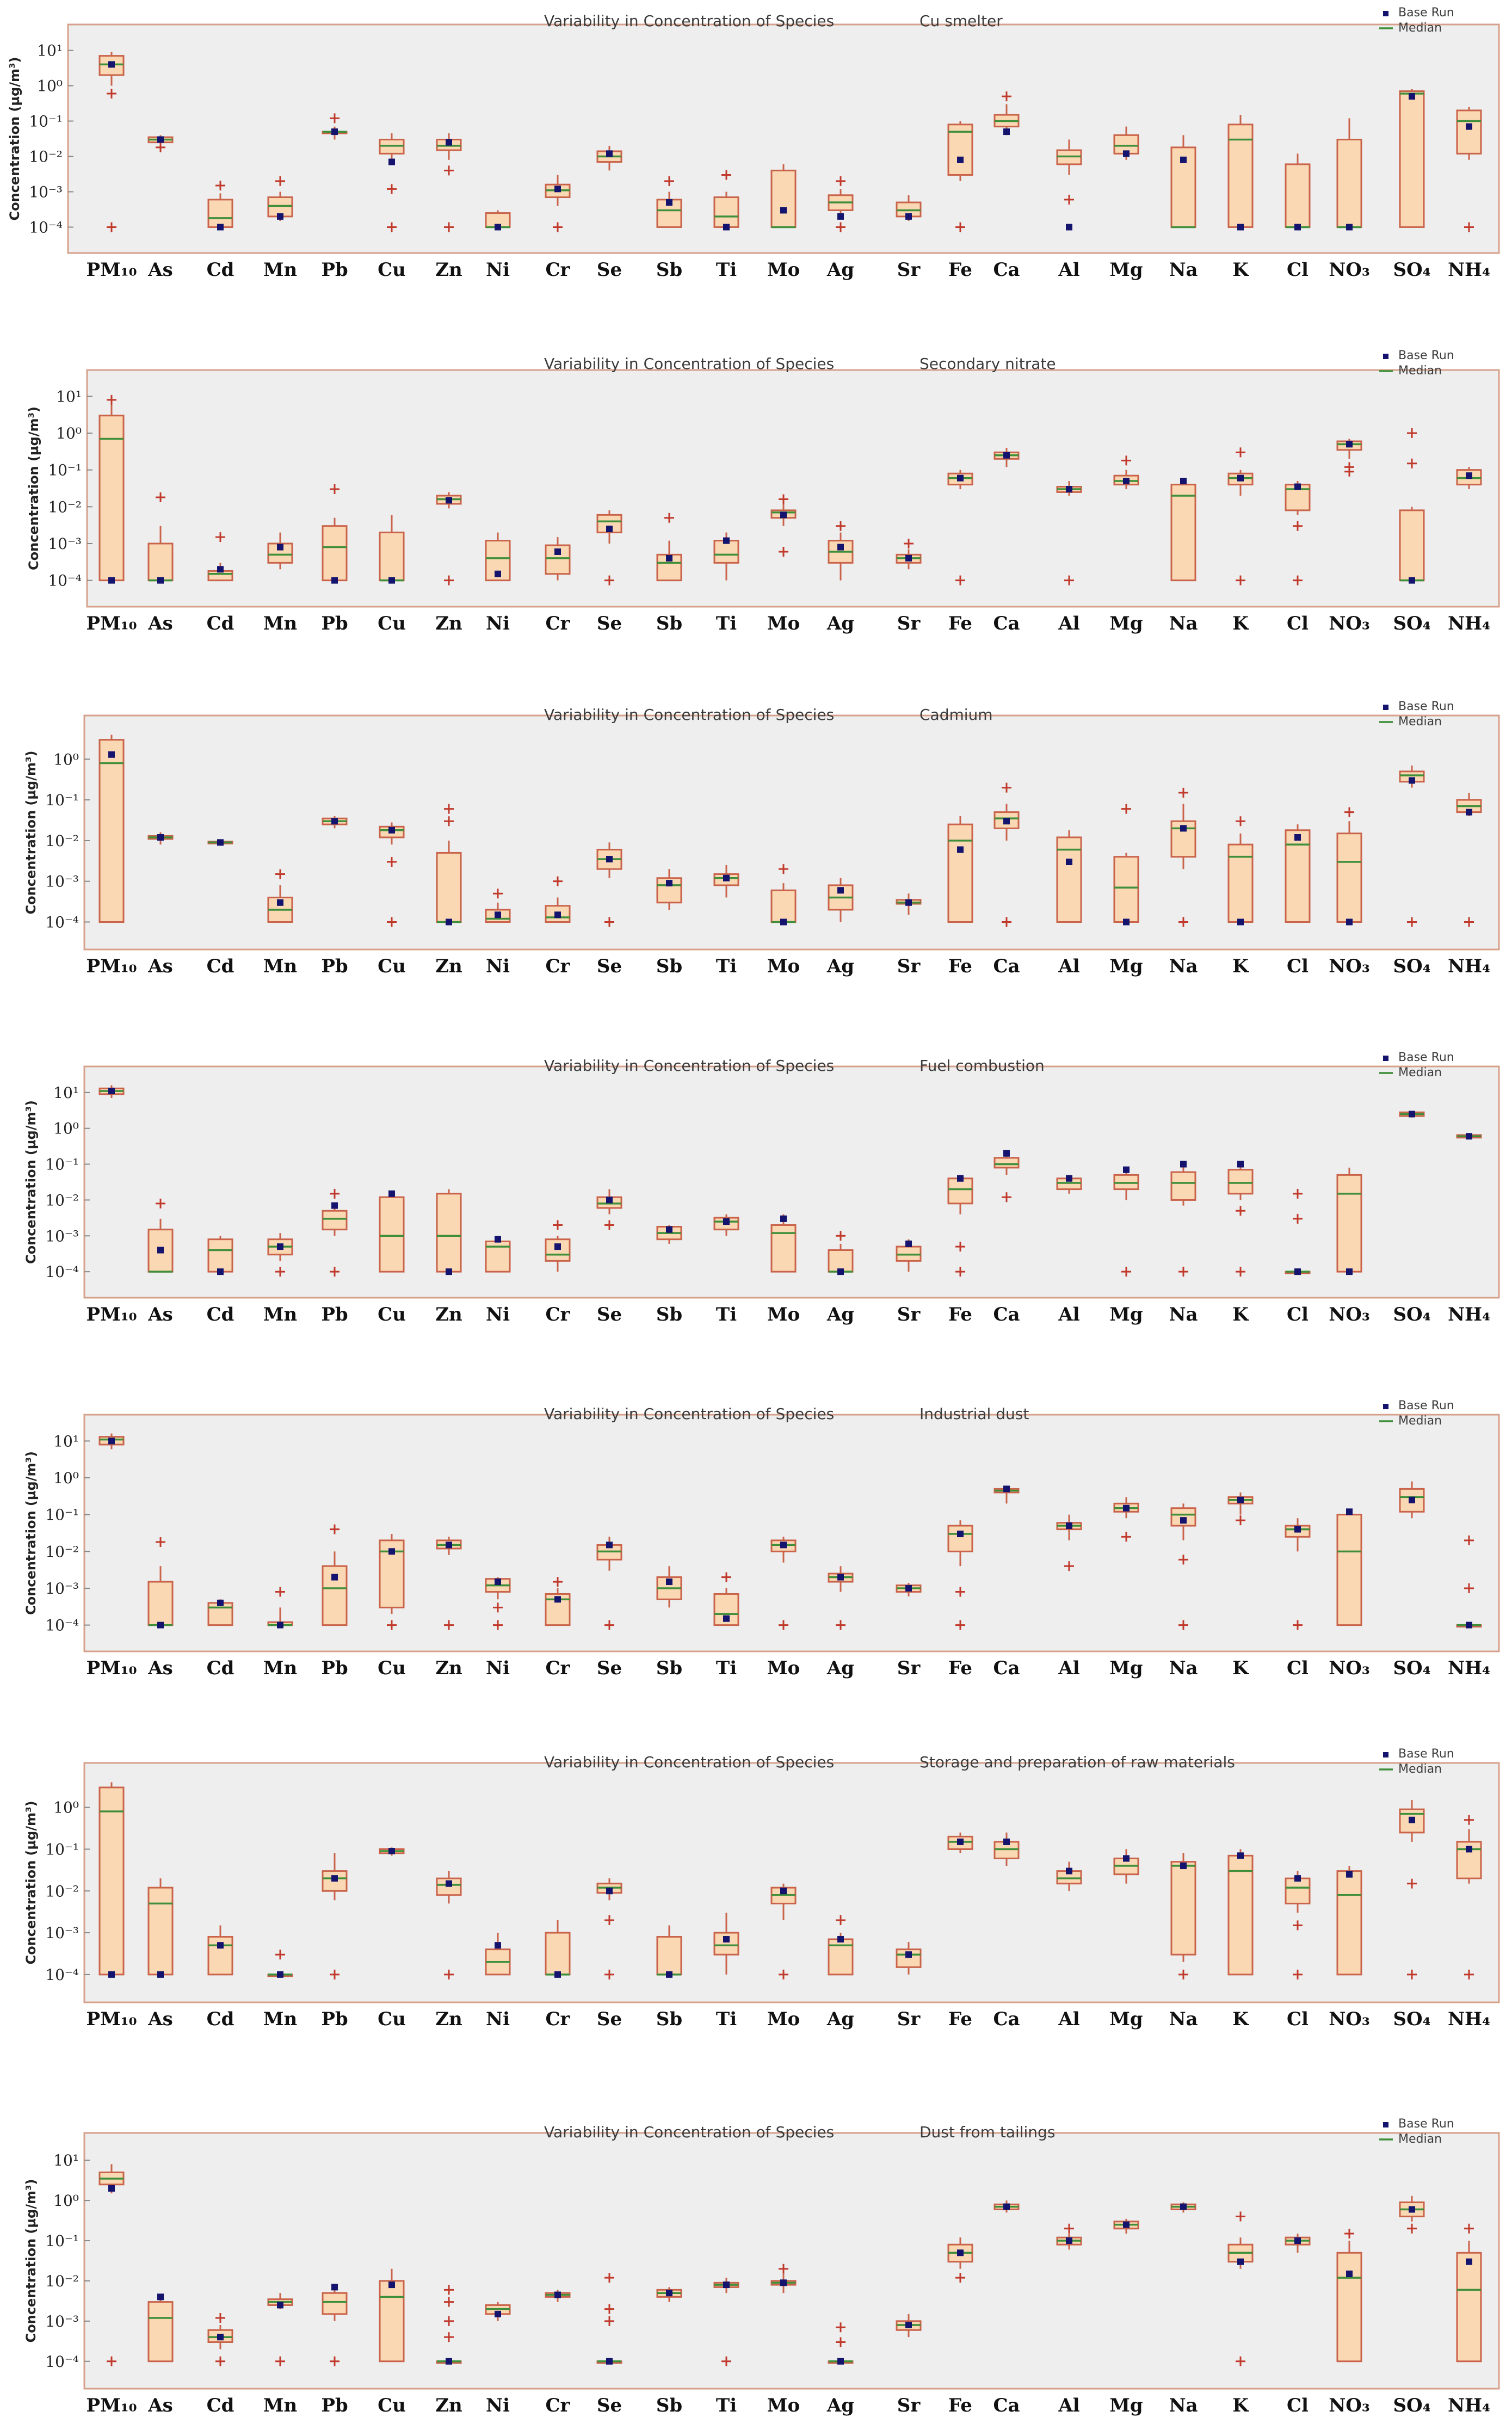 This screenshot has height=2436, width=1512. Describe the element at coordinates (609, 2019) in the screenshot. I see `x-category-label: Se` at that location.